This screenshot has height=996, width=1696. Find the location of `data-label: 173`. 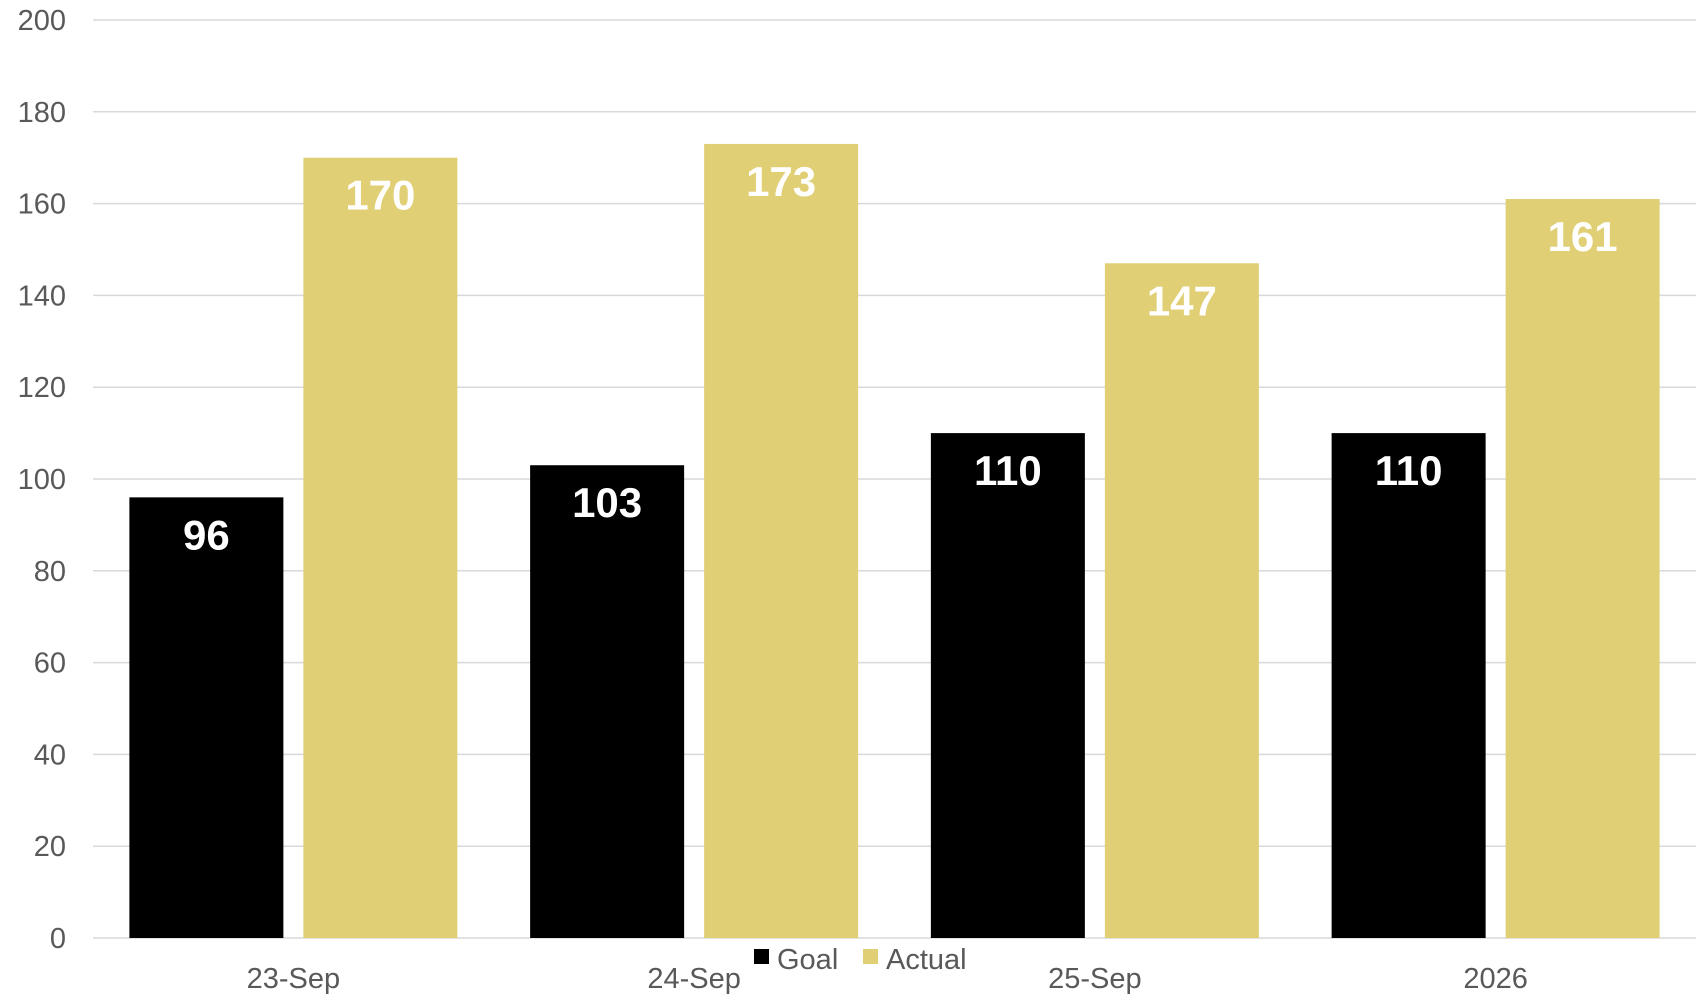

data-label: 173 is located at coordinates (781, 181).